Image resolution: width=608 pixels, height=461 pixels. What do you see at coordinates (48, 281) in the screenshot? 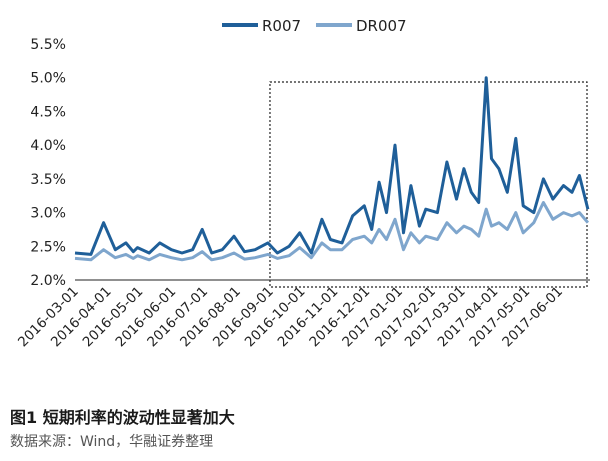
I see `y-tick-label: 2.0%` at bounding box center [48, 281].